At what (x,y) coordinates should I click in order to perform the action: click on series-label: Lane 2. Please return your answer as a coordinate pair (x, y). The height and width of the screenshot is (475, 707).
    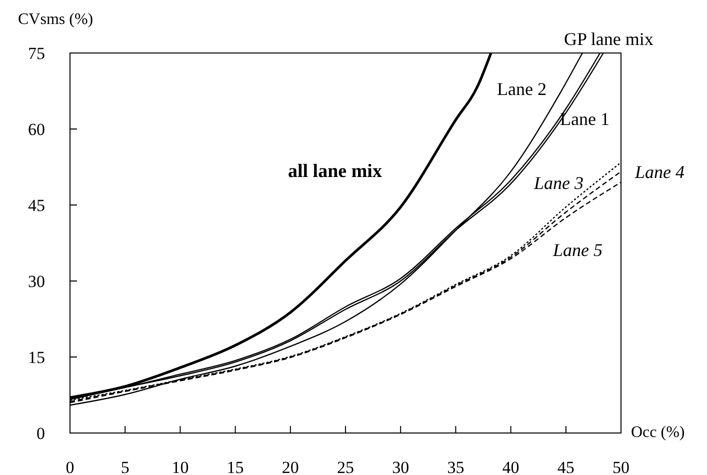
    Looking at the image, I should click on (521, 89).